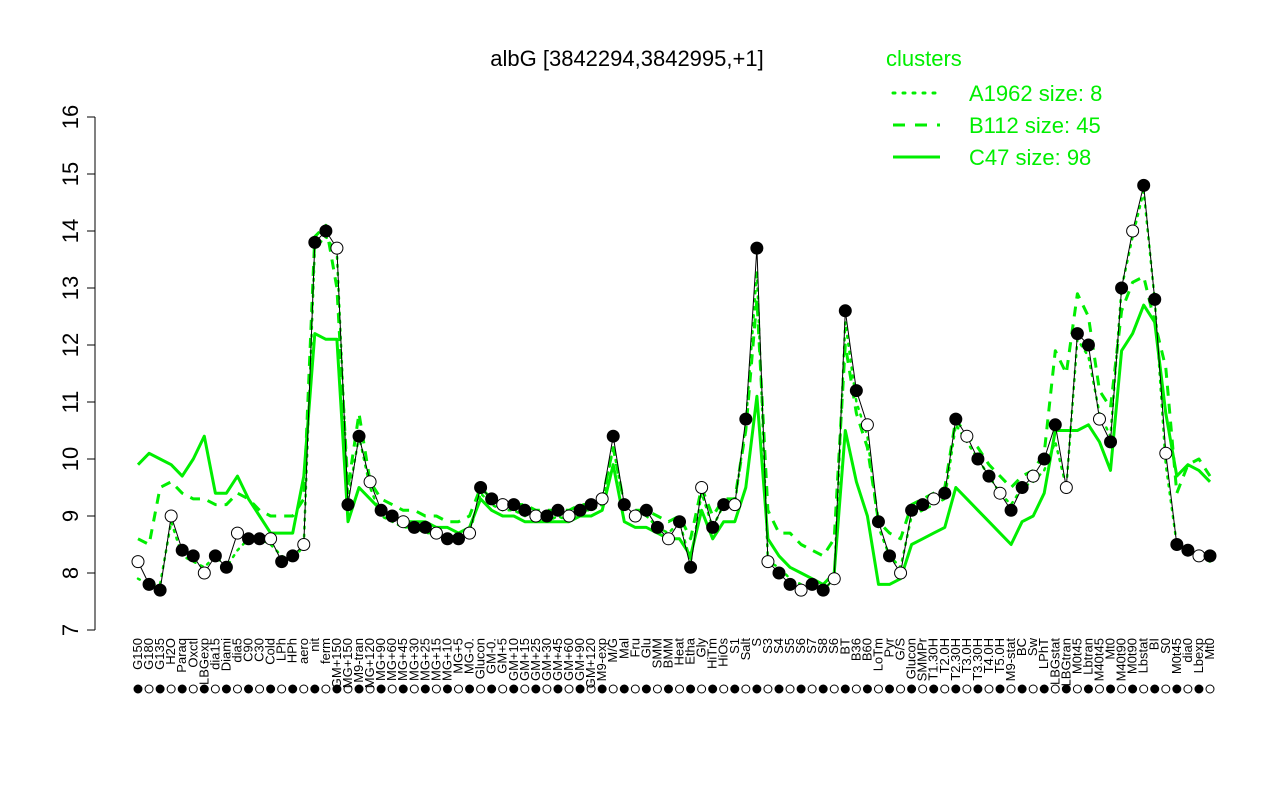 The width and height of the screenshot is (1280, 805). Describe the element at coordinates (70, 630) in the screenshot. I see `y-tick-label: 7` at that location.